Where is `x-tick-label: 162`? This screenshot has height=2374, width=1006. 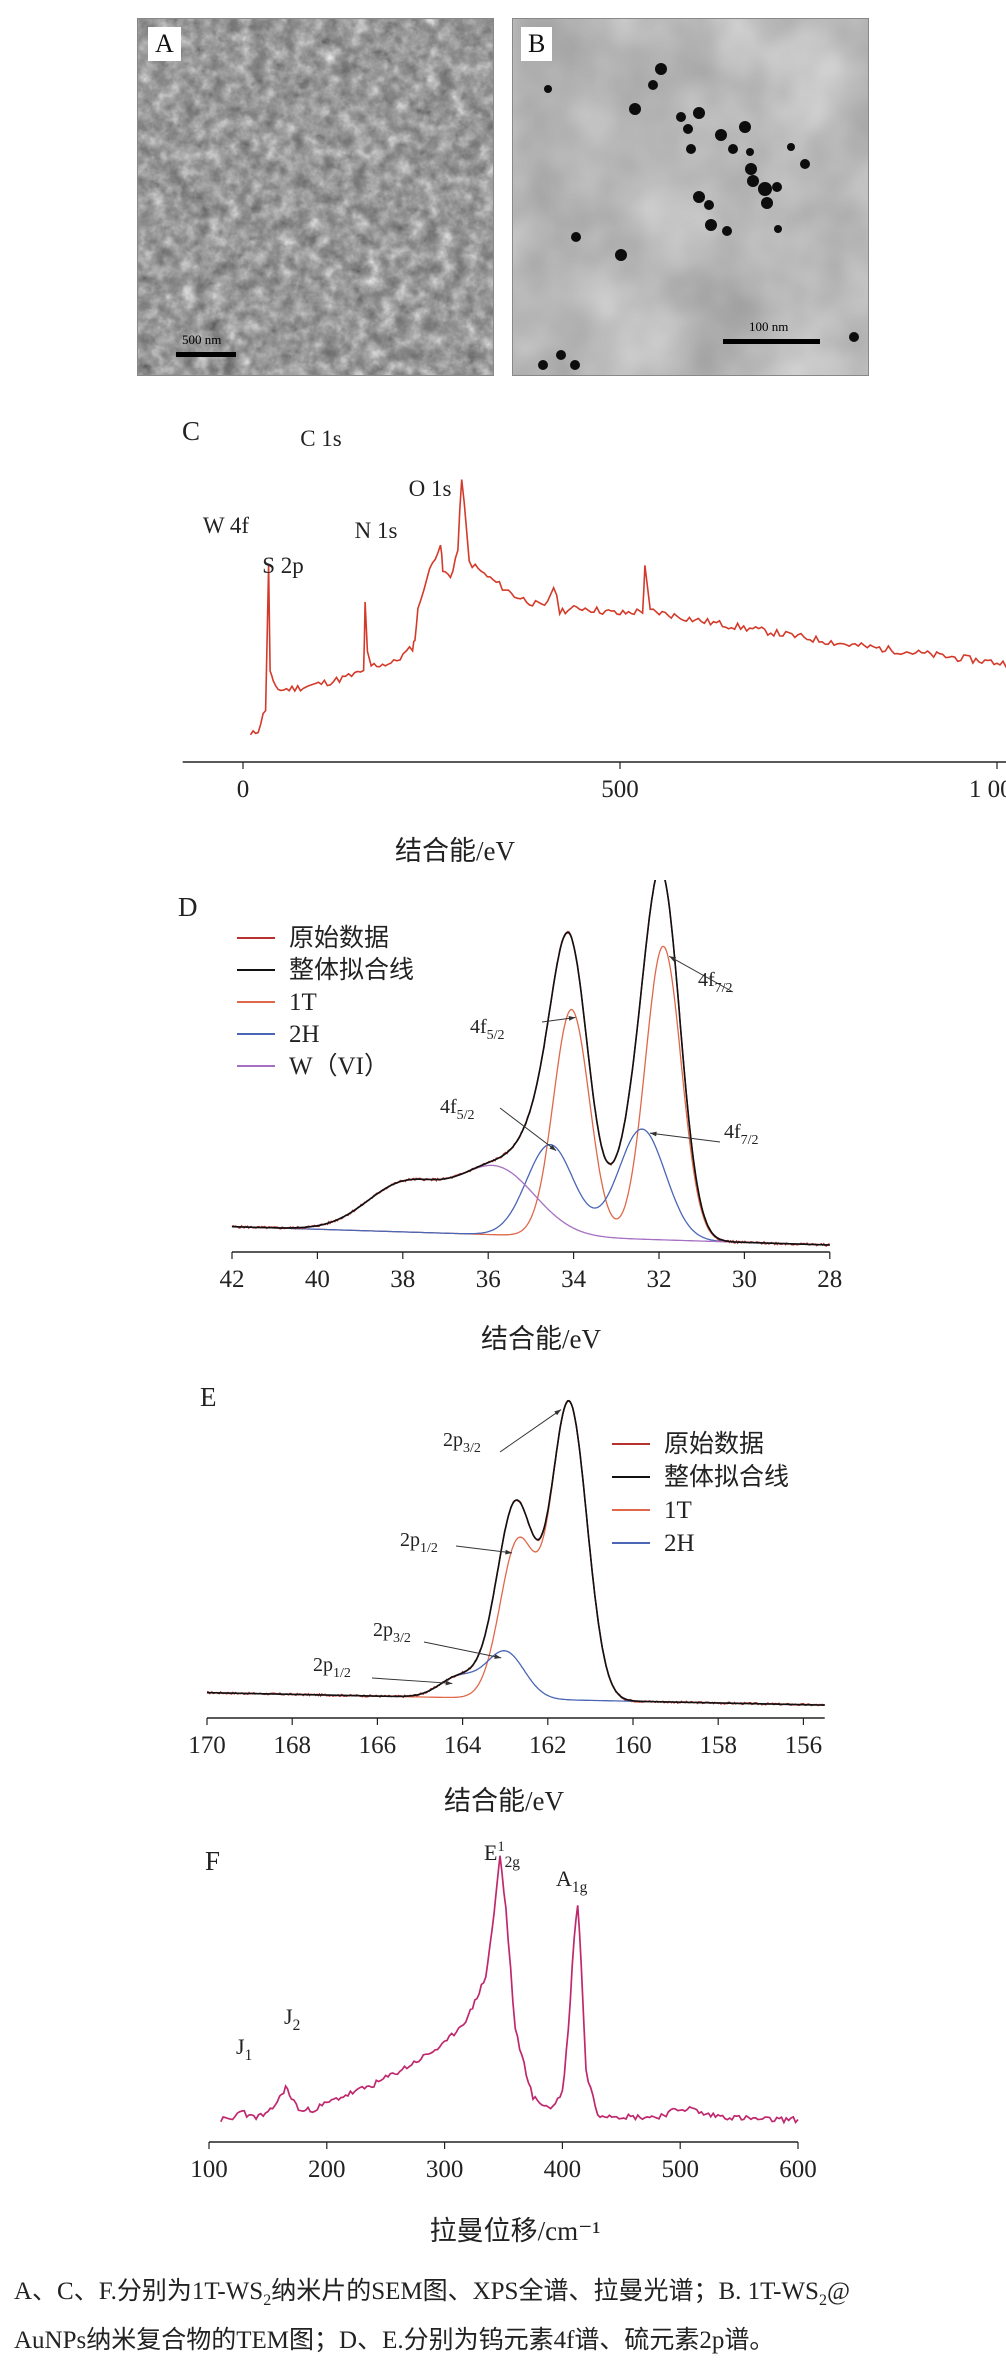
x-tick-label: 162 is located at coordinates (548, 1745).